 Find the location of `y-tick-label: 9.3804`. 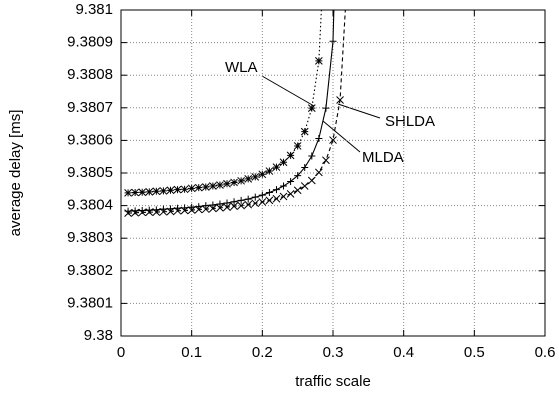

y-tick-label: 9.3804 is located at coordinates (90, 205).